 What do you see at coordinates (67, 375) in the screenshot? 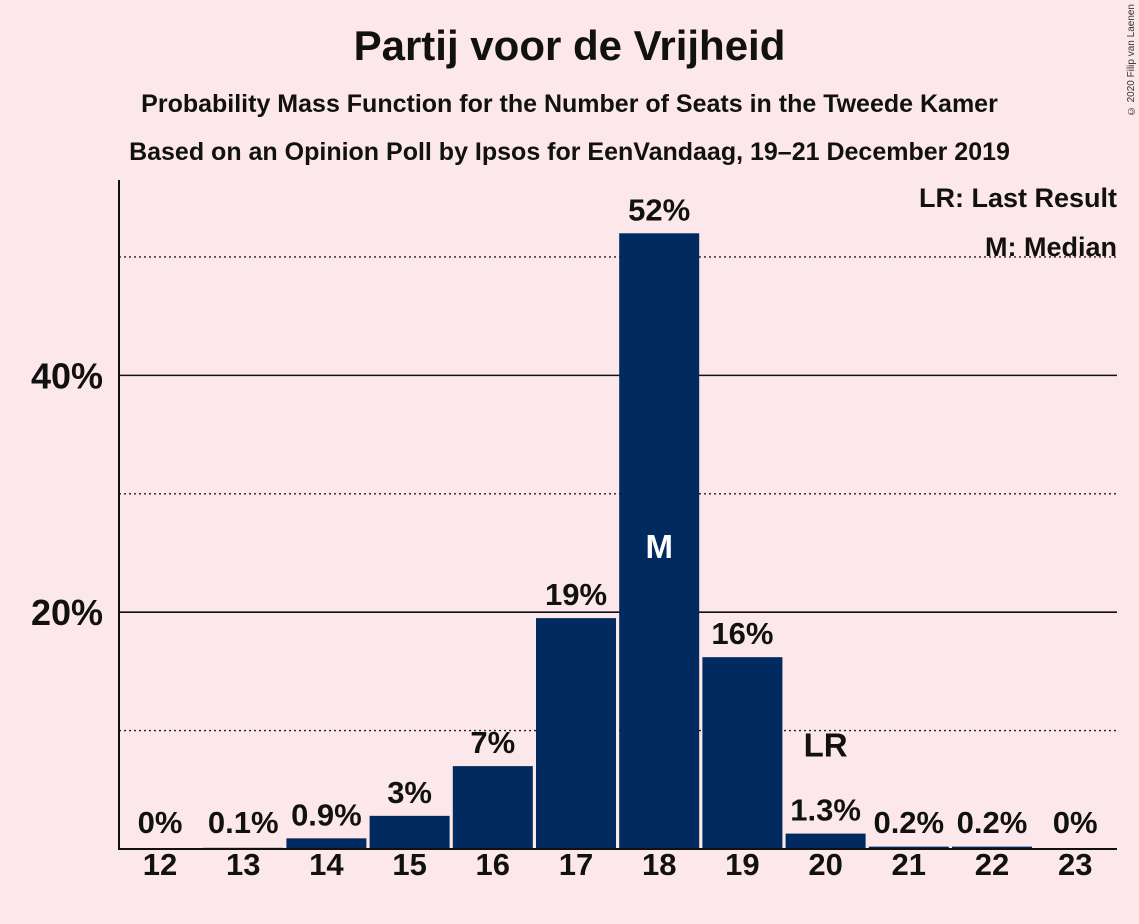
I see `y-tick-label: 40%` at bounding box center [67, 375].